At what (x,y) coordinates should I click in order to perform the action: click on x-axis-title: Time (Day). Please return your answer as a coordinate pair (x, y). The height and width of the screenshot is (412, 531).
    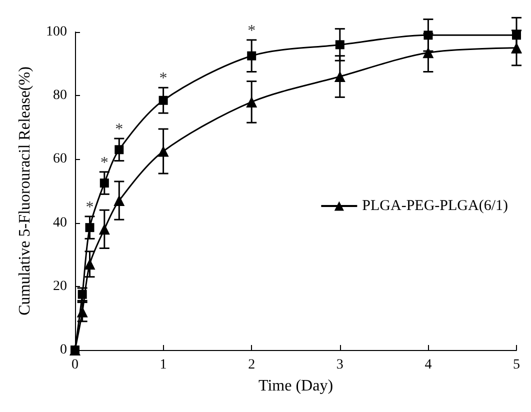
    Looking at the image, I should click on (296, 386).